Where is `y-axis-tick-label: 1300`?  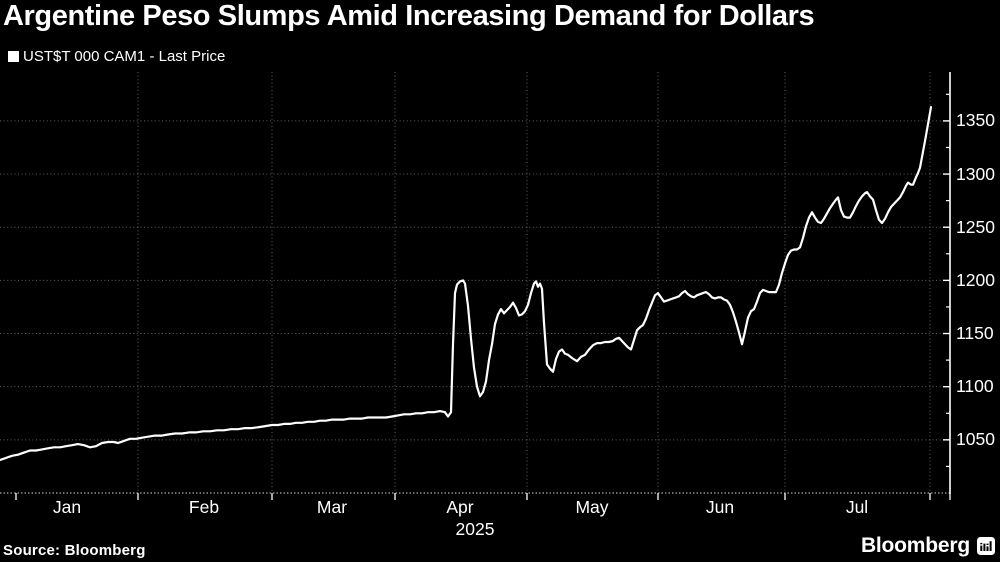 y-axis-tick-label: 1300 is located at coordinates (975, 173).